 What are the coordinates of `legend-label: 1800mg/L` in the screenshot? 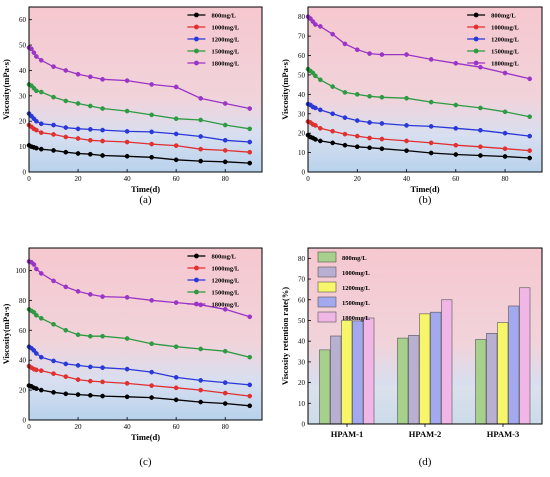 It's located at (505, 64).